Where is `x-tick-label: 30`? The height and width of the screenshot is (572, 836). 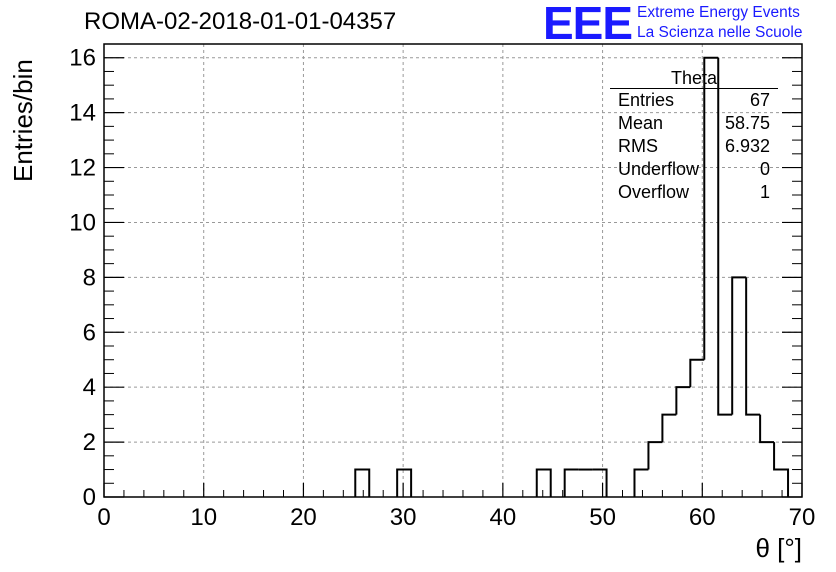 x-tick-label: 30 is located at coordinates (403, 517).